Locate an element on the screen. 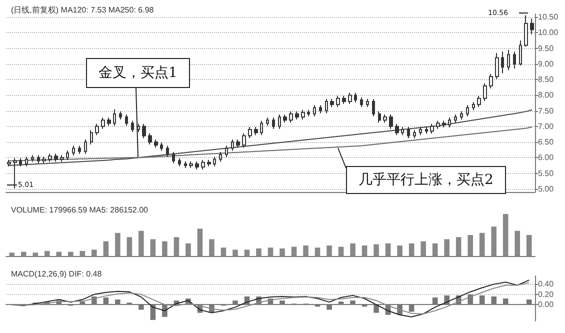 Image resolution: width=565 pixels, height=333 pixels. y-tick-label: 9.00 is located at coordinates (546, 63).